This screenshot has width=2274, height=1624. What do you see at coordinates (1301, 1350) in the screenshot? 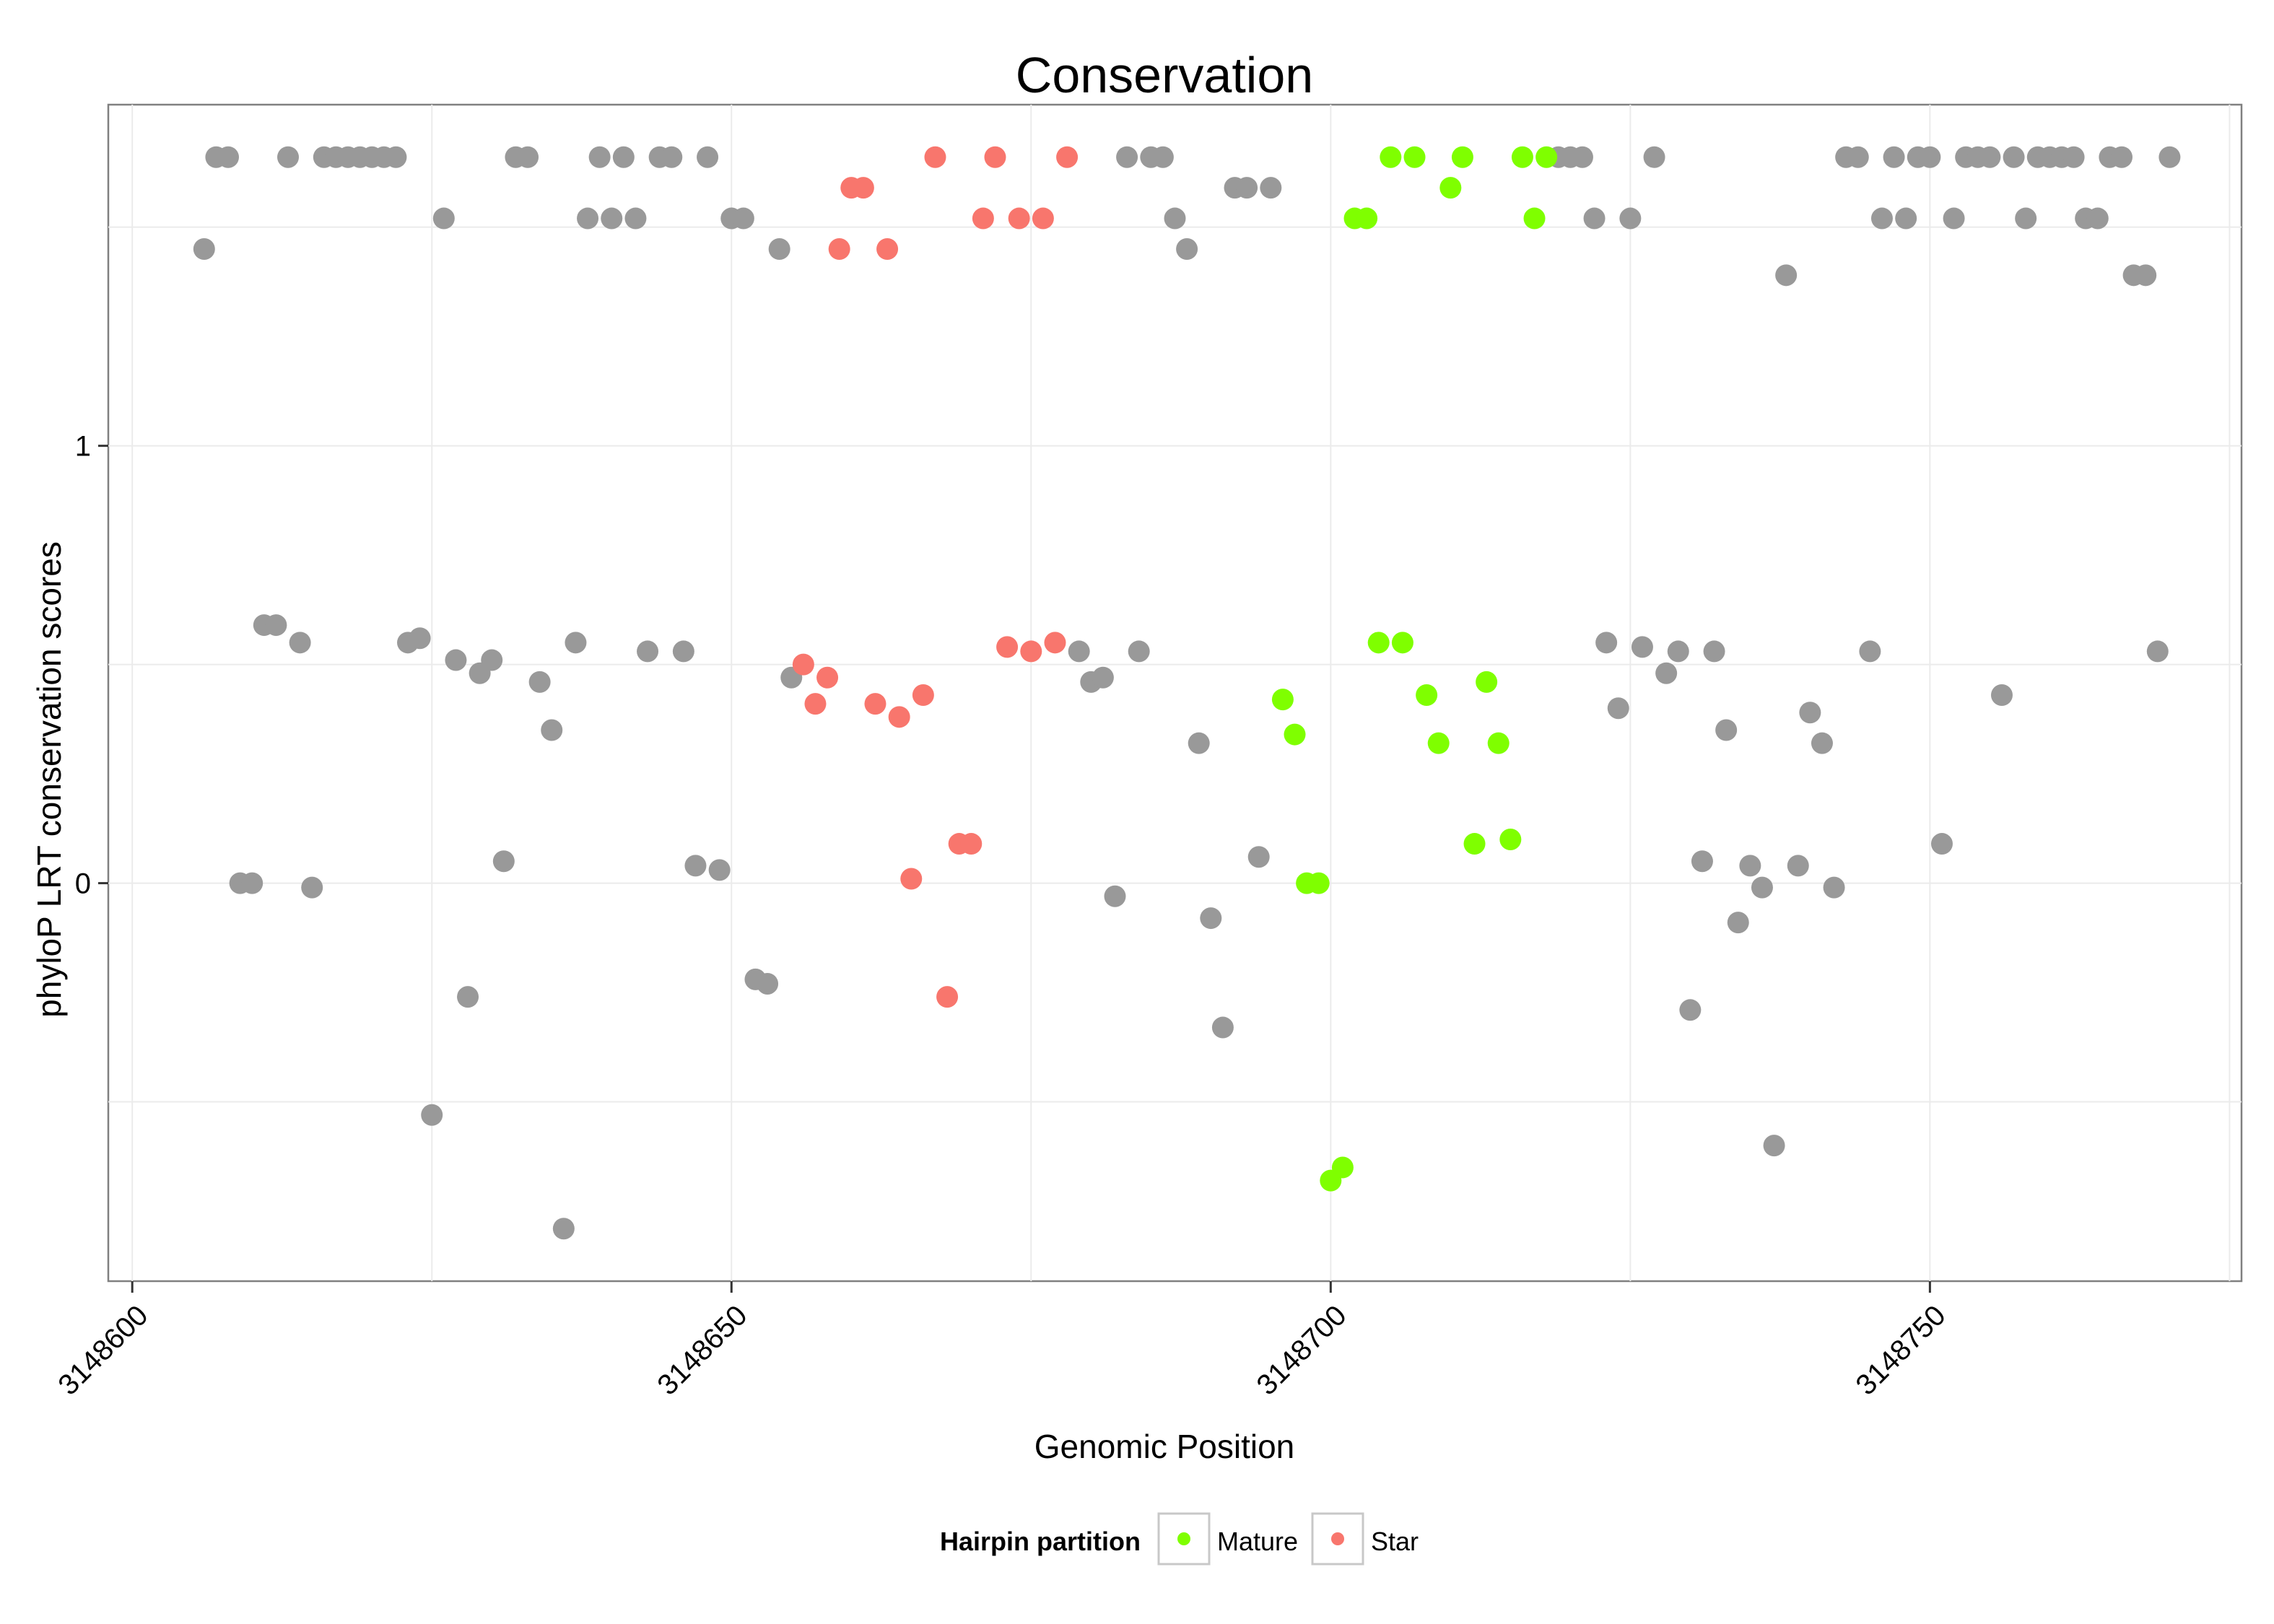
I see `x-tick-label: 3148700` at bounding box center [1301, 1350].